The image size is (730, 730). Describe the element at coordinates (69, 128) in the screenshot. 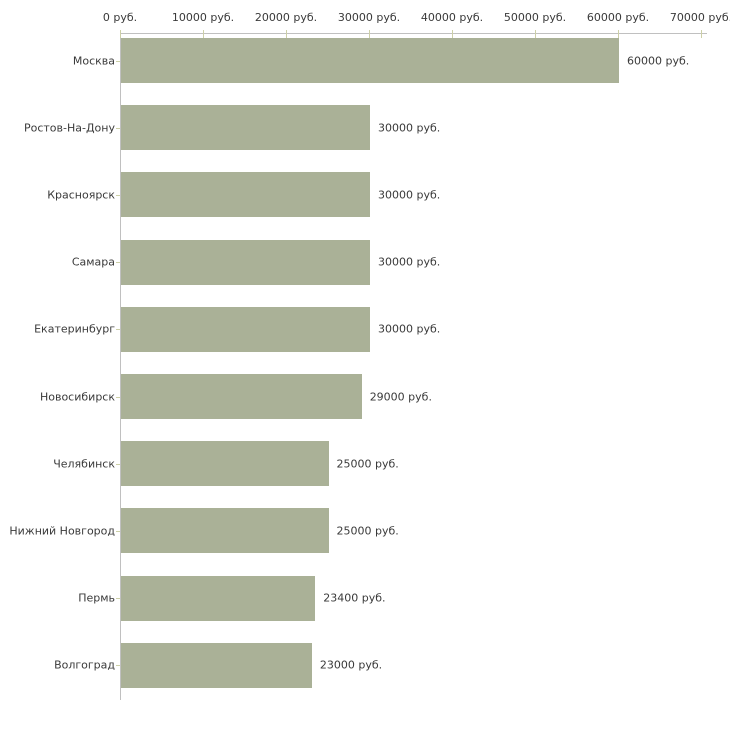

I see `category-label: Ростов-На-Дону` at that location.